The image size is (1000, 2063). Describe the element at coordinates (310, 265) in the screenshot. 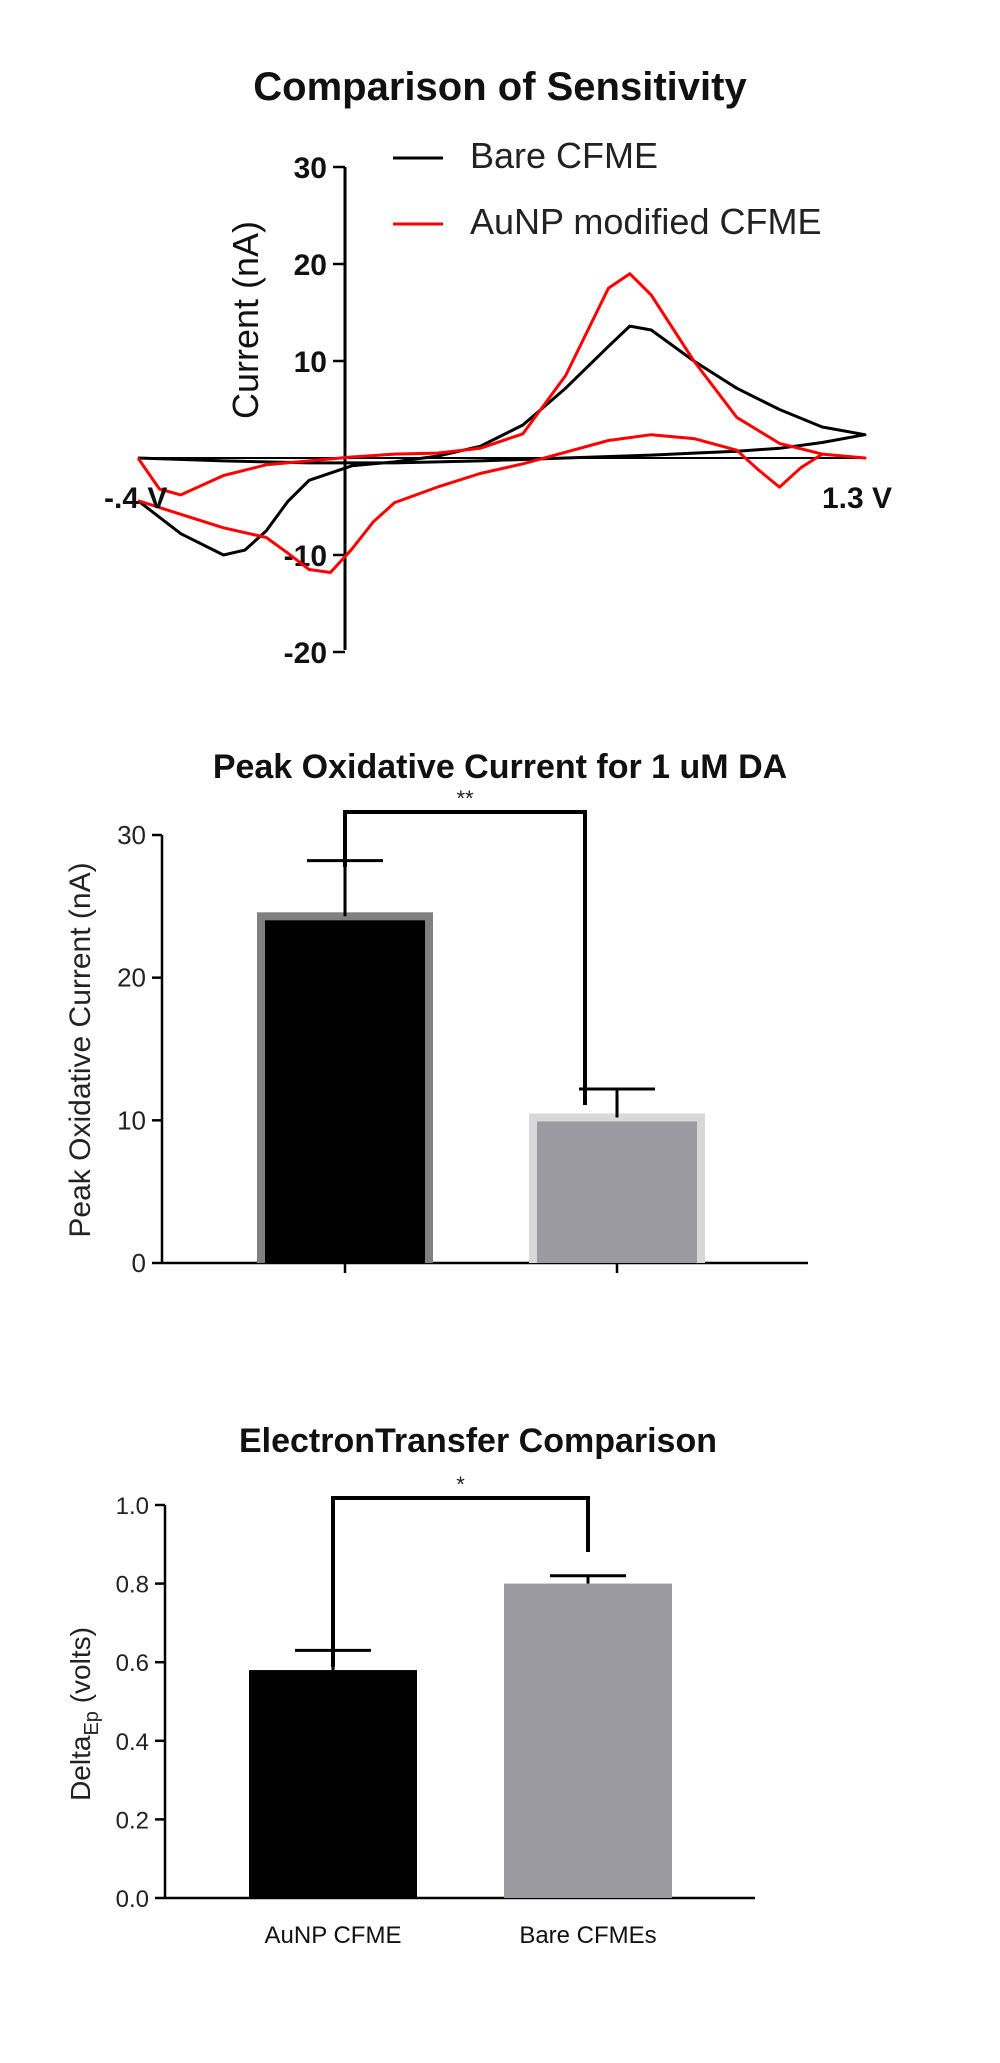

I see `cv-y-tick-label: 20` at that location.